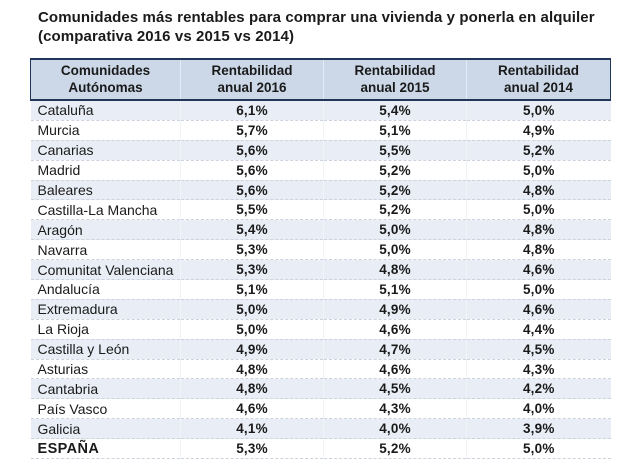 The width and height of the screenshot is (642, 469). I want to click on region-name-cell: Canarias, so click(105, 150).